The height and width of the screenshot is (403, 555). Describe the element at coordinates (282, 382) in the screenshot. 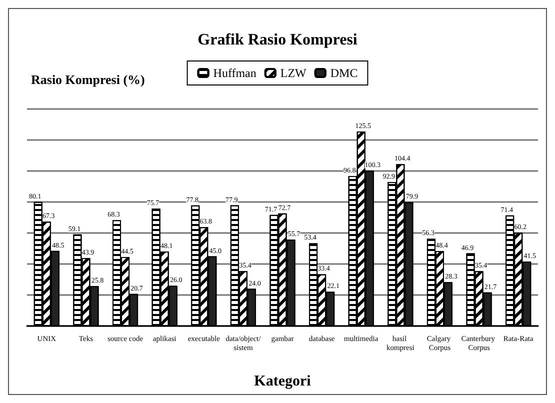

I see `x-axis-title: Kategori` at that location.